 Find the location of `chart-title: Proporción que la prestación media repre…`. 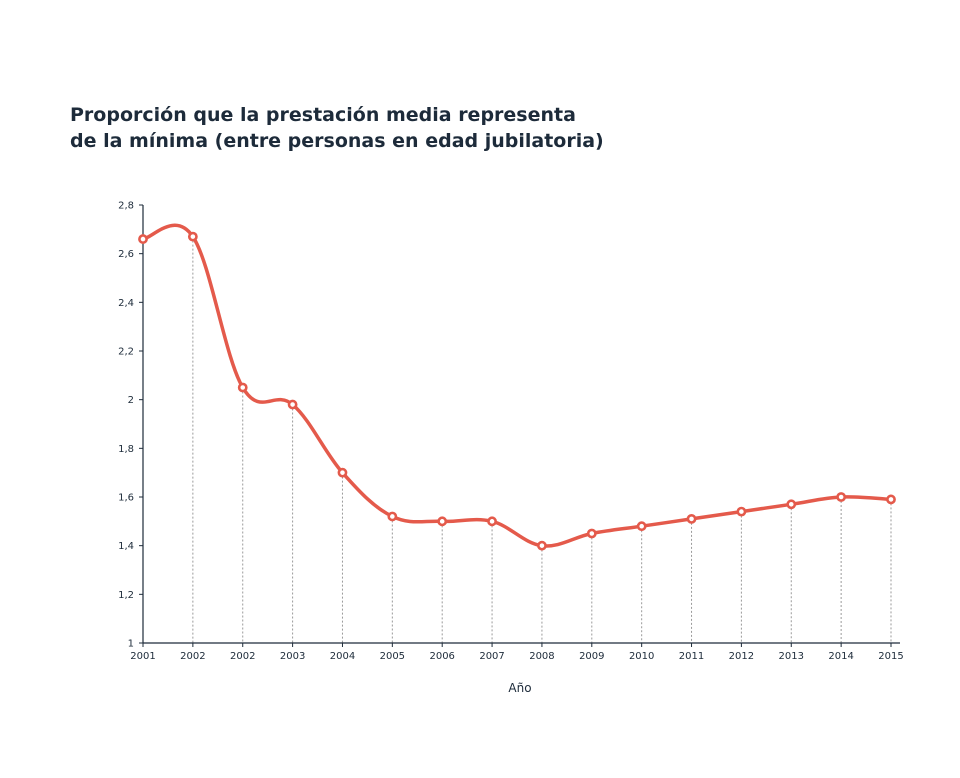

chart-title: Proporción que la prestación media repre… is located at coordinates (420, 128).